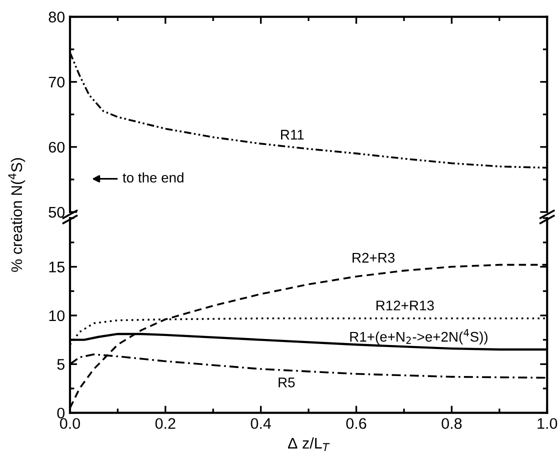 The width and height of the screenshot is (560, 467). Describe the element at coordinates (57, 316) in the screenshot. I see `y-tick-label: 10` at that location.